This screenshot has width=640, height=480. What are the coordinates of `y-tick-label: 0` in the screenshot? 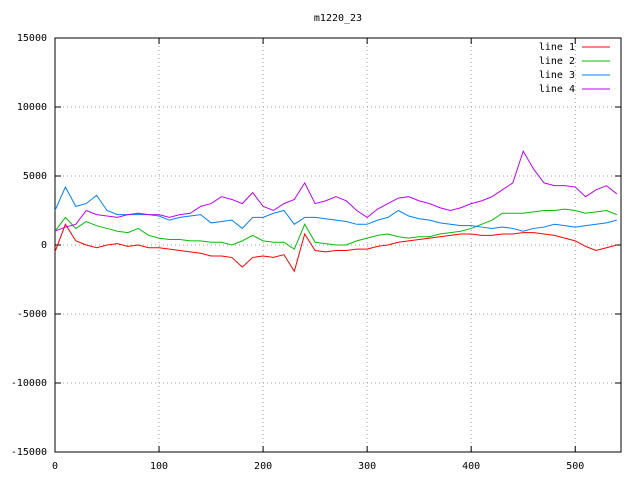 It's located at (44, 245).